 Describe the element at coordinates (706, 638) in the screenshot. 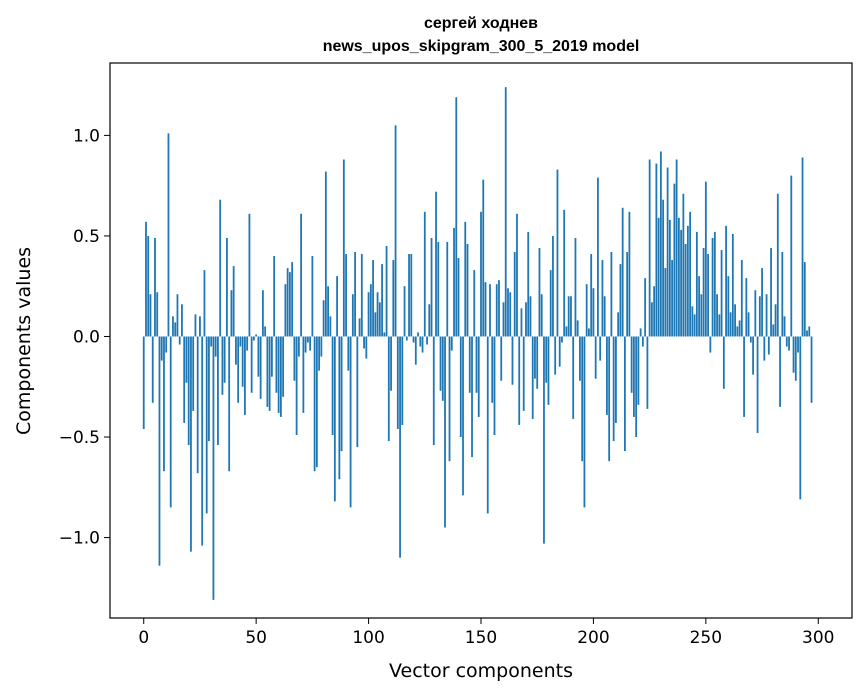

I see `x-tick-label: 250` at that location.